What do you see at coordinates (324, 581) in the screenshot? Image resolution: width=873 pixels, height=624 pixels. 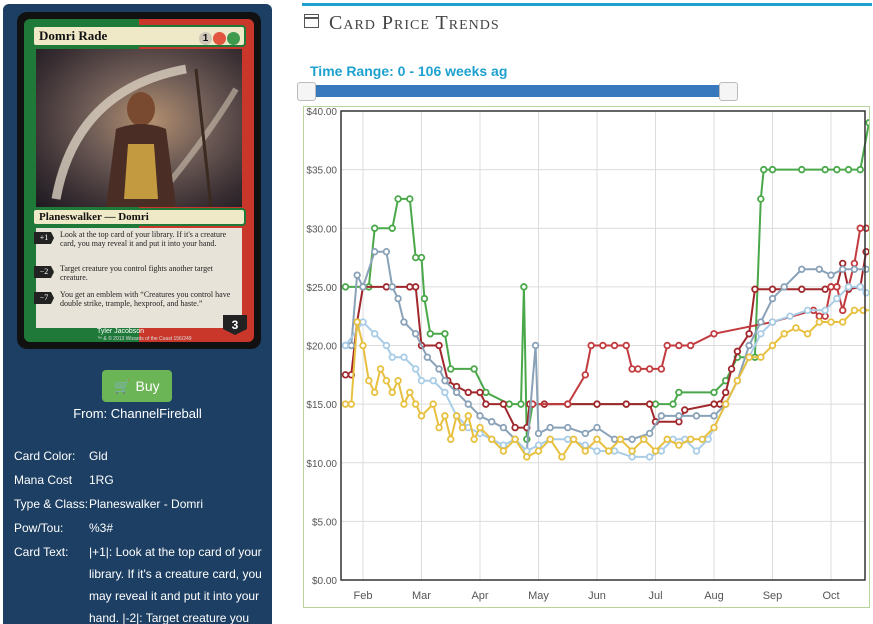 I see `y-tick-label: $0.00` at bounding box center [324, 581].